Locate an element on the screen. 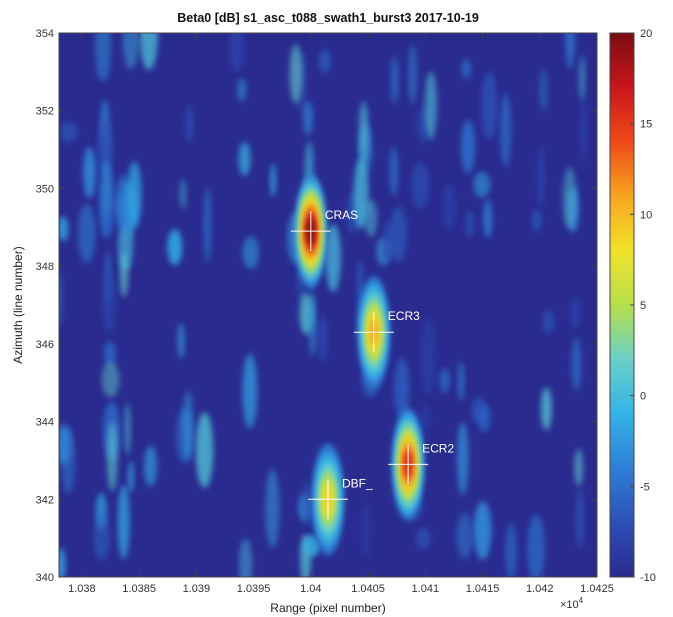  x-tick-label: 1.042 is located at coordinates (540, 589).